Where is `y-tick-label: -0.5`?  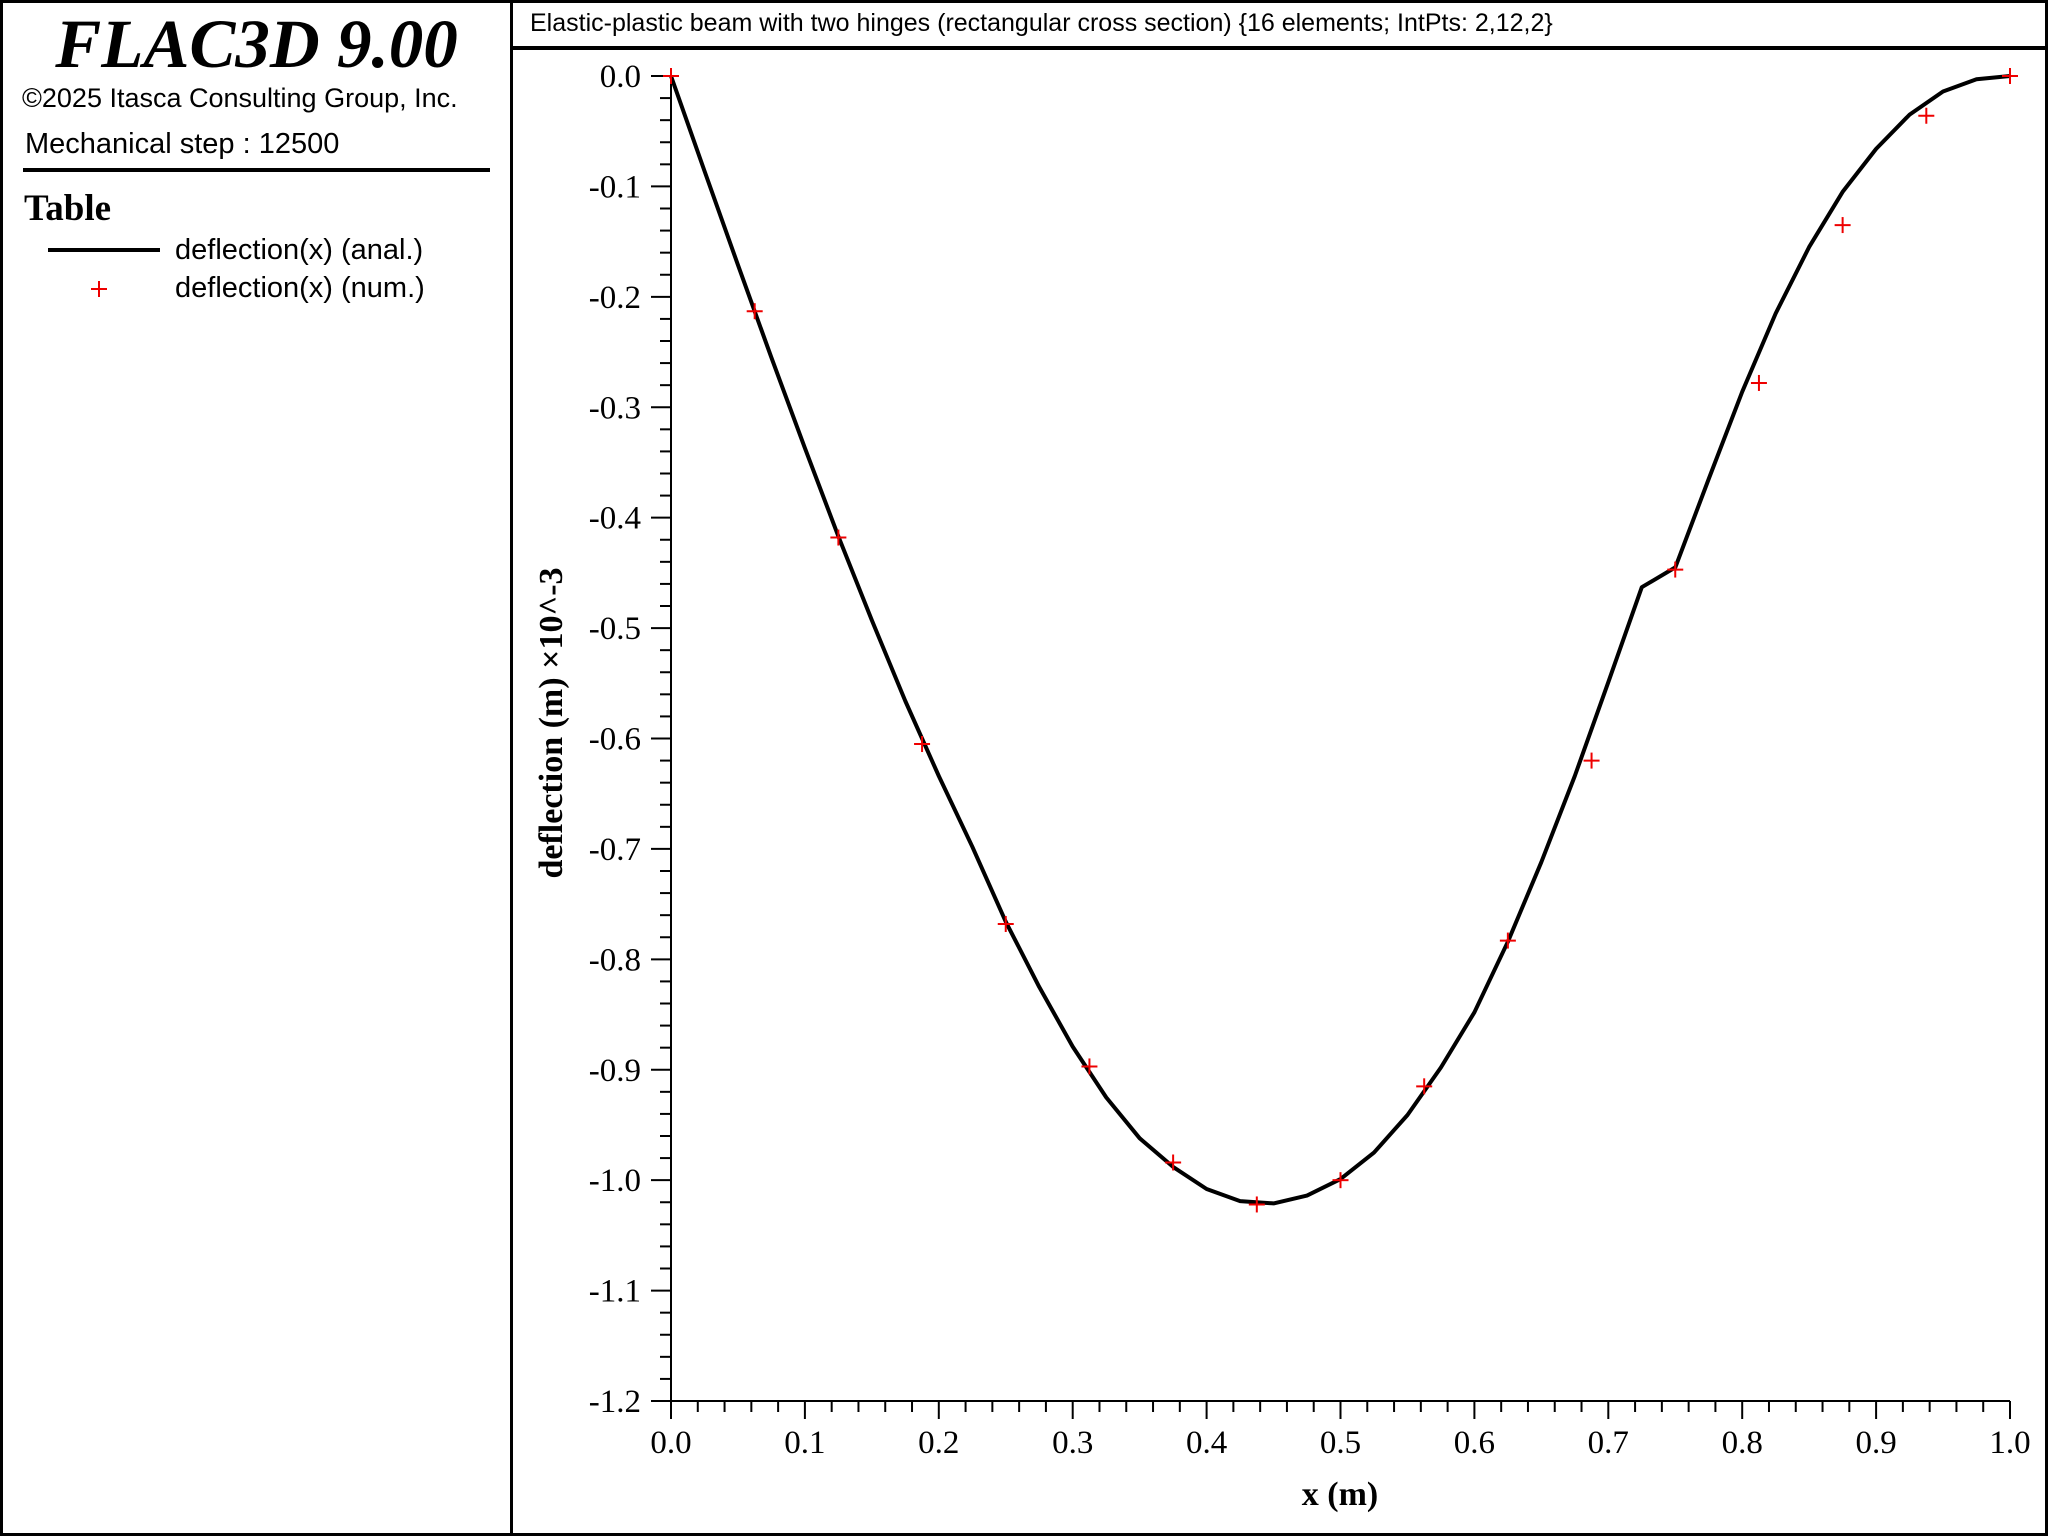
y-tick-label: -0.5 is located at coordinates (615, 629).